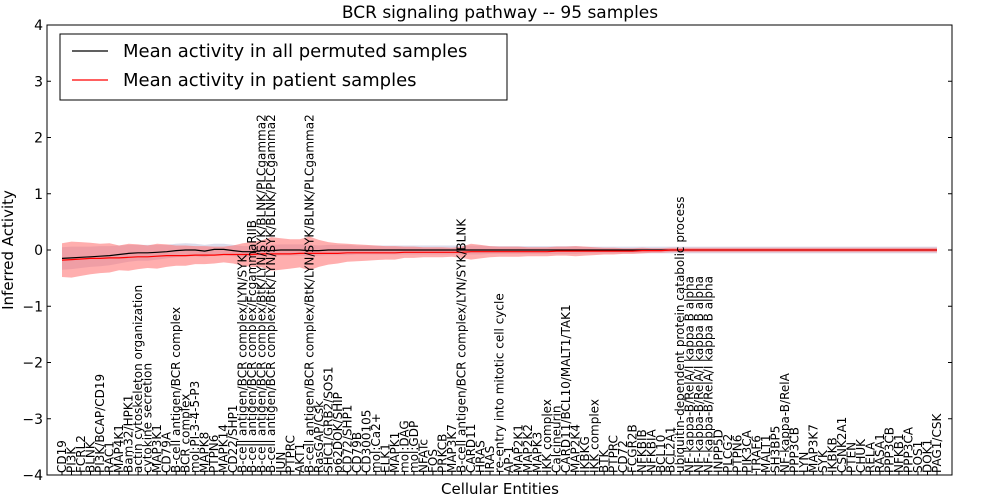 This screenshot has height=500, width=1000. What do you see at coordinates (148, 418) in the screenshot?
I see `x-tick-label: cytokine secretion` at bounding box center [148, 418].